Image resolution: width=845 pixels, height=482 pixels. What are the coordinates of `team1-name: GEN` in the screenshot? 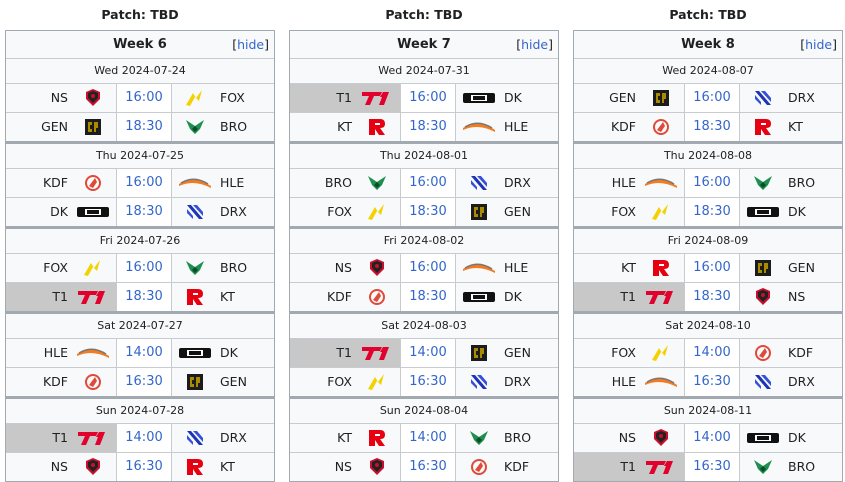 It's located at (622, 97).